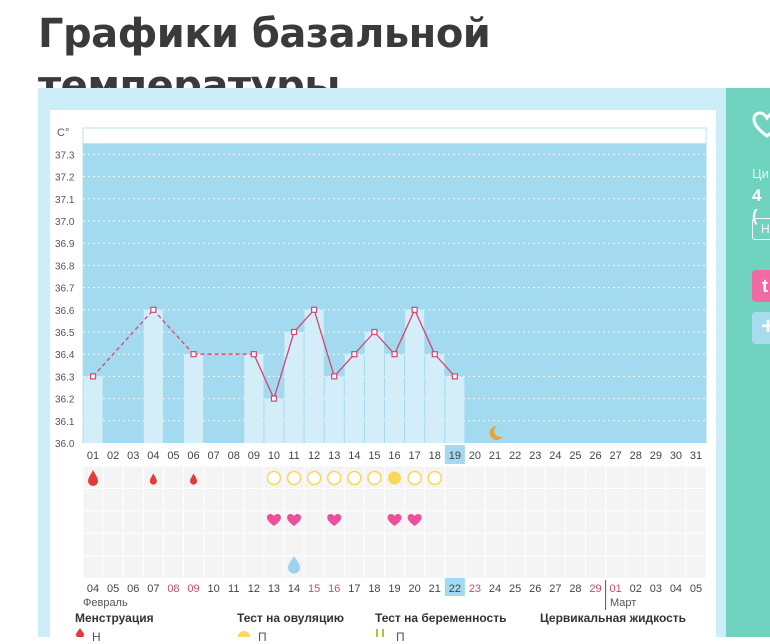 This screenshot has width=770, height=644. Describe the element at coordinates (294, 589) in the screenshot. I see `date-label: 14` at that location.